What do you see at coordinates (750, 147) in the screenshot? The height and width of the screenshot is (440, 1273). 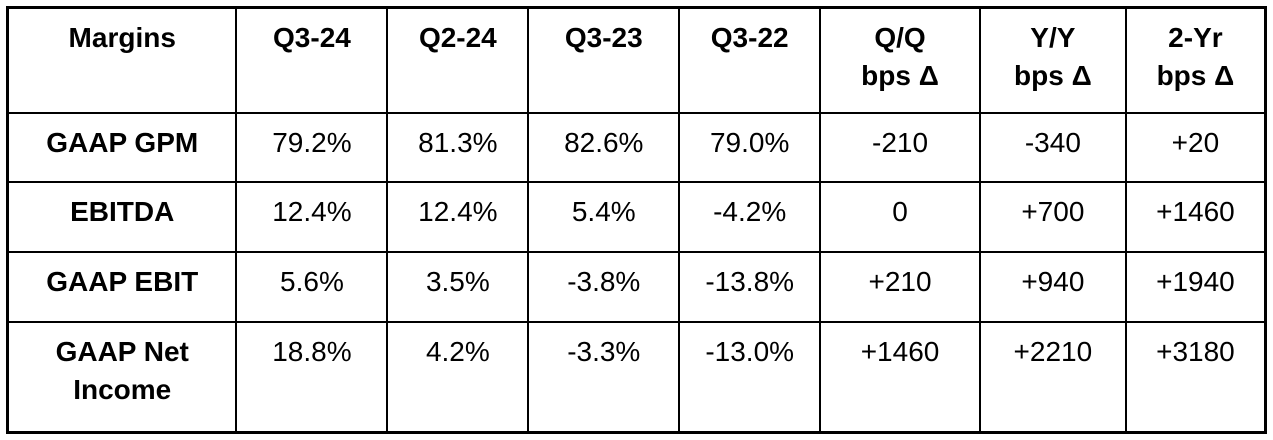 I see `cell-value: 79.0%` at bounding box center [750, 147].